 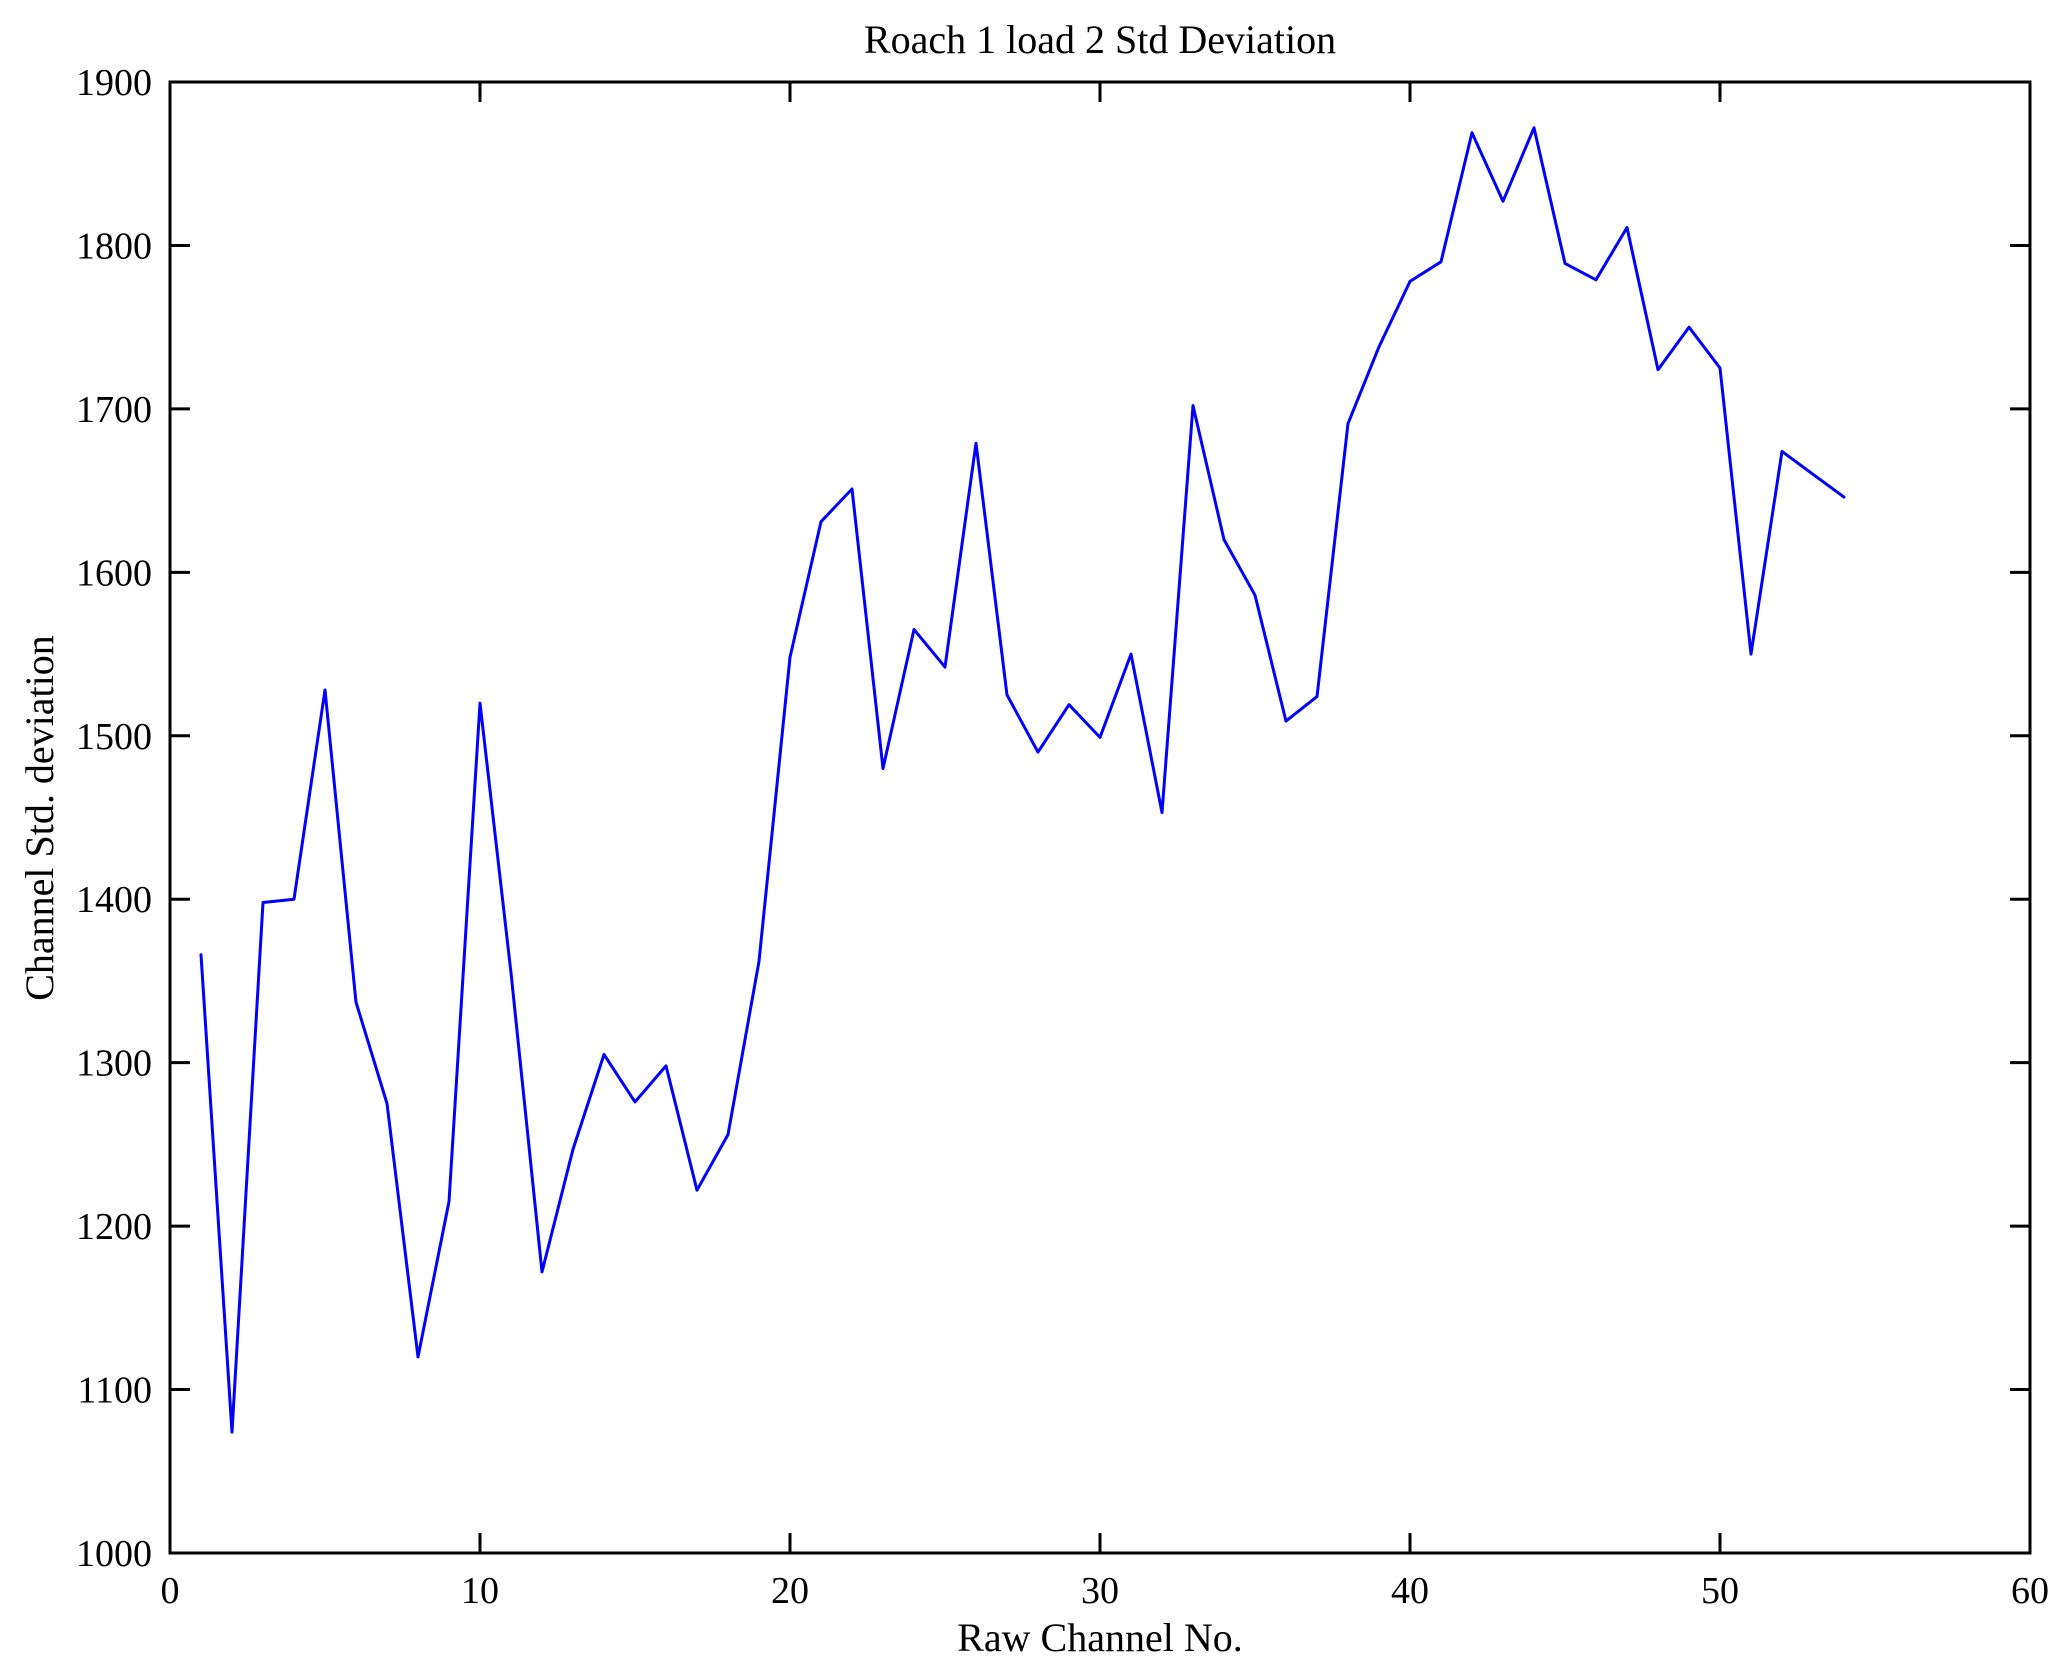 What do you see at coordinates (480, 1591) in the screenshot?
I see `x-tick-label: 10` at bounding box center [480, 1591].